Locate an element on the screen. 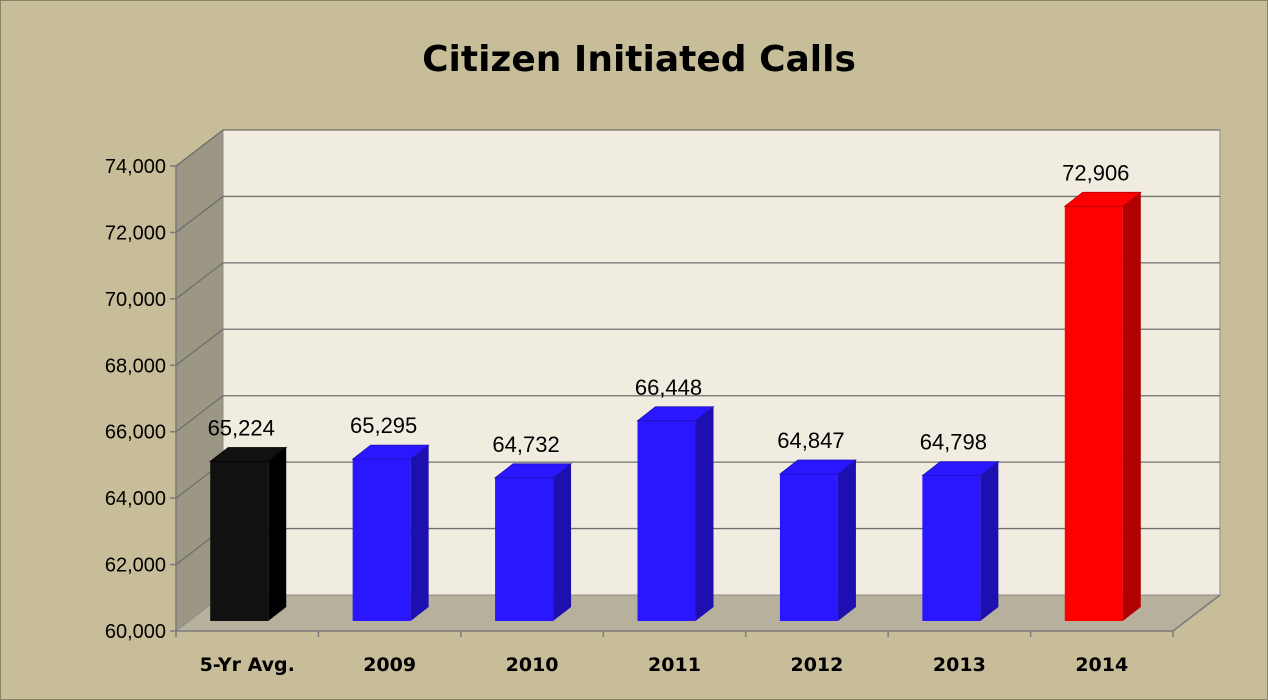  y-tick-label: 72,000 is located at coordinates (135, 233).